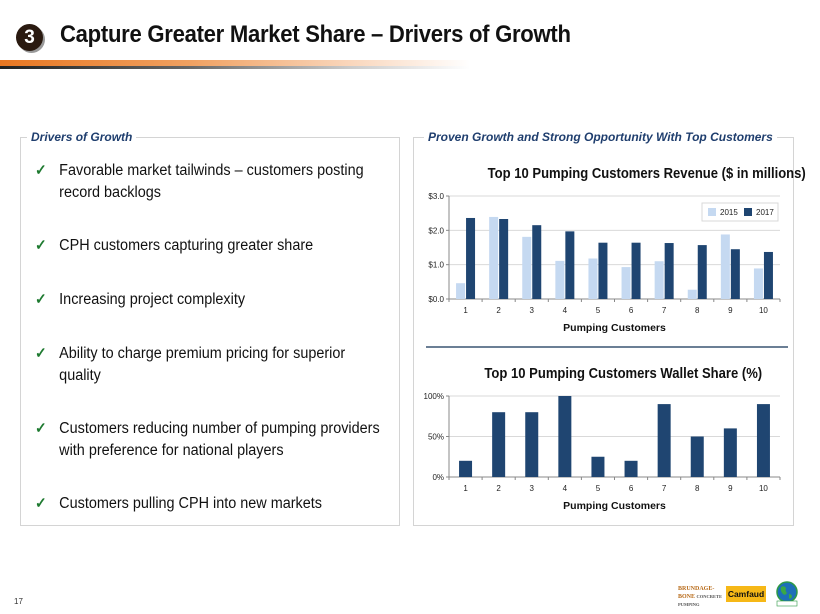 This screenshot has height=614, width=820. What do you see at coordinates (110, 192) in the screenshot?
I see `bullet-text-cont: record backlogs` at bounding box center [110, 192].